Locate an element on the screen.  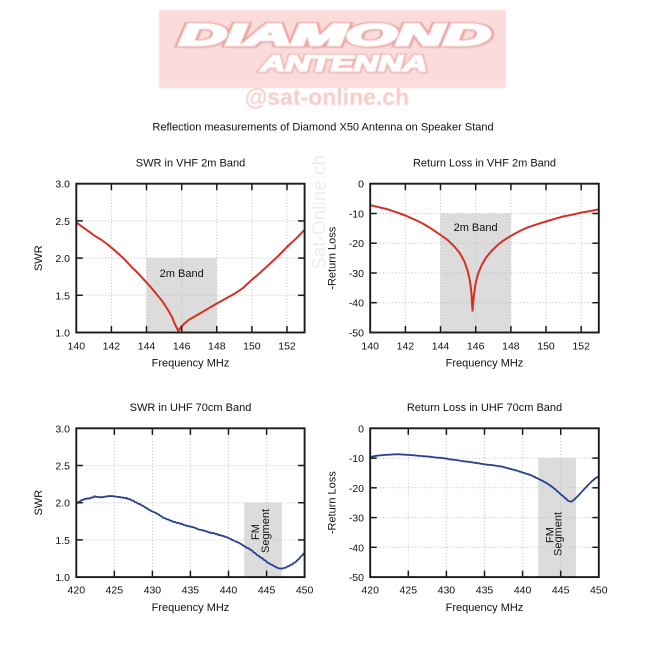
svg-text: SWR in UHF 70cm Band is located at coordinates (191, 408).